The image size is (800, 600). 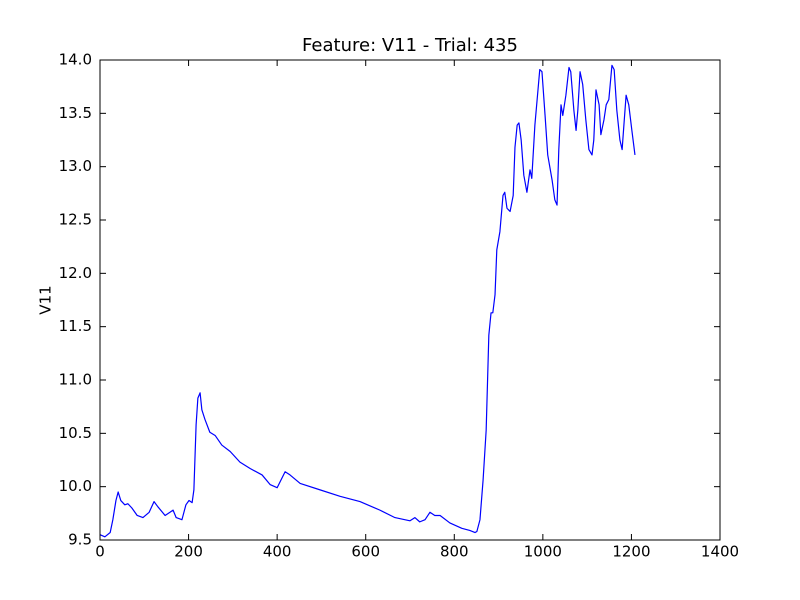 What do you see at coordinates (46, 299) in the screenshot?
I see `y-axis-label: V11` at bounding box center [46, 299].